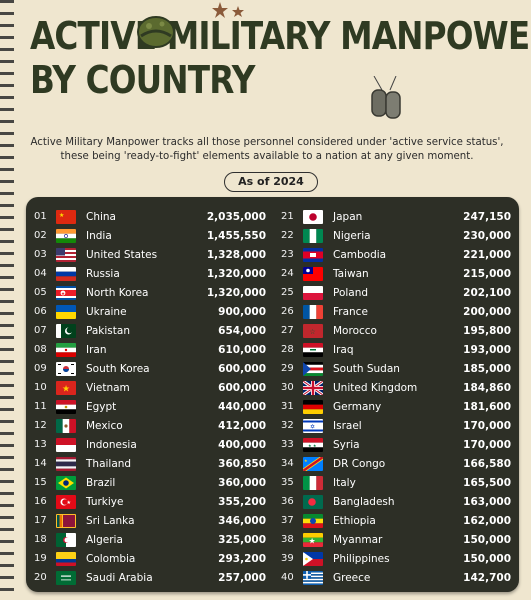  Describe the element at coordinates (40, 273) in the screenshot. I see `rank-number: 04` at that location.